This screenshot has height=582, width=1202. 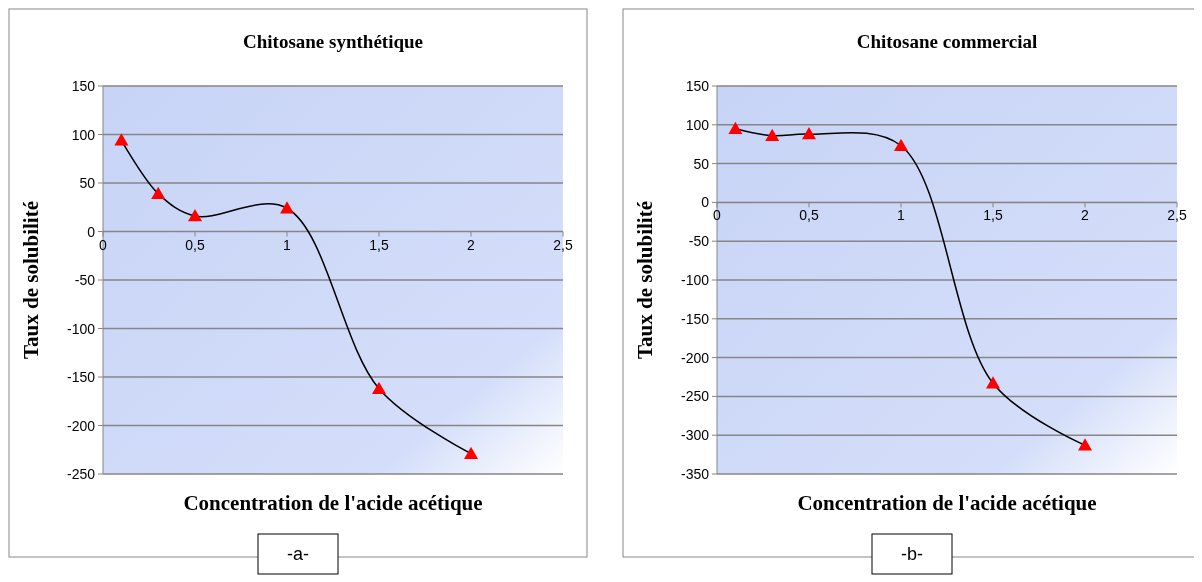 I want to click on text: -b-, so click(x=912, y=554).